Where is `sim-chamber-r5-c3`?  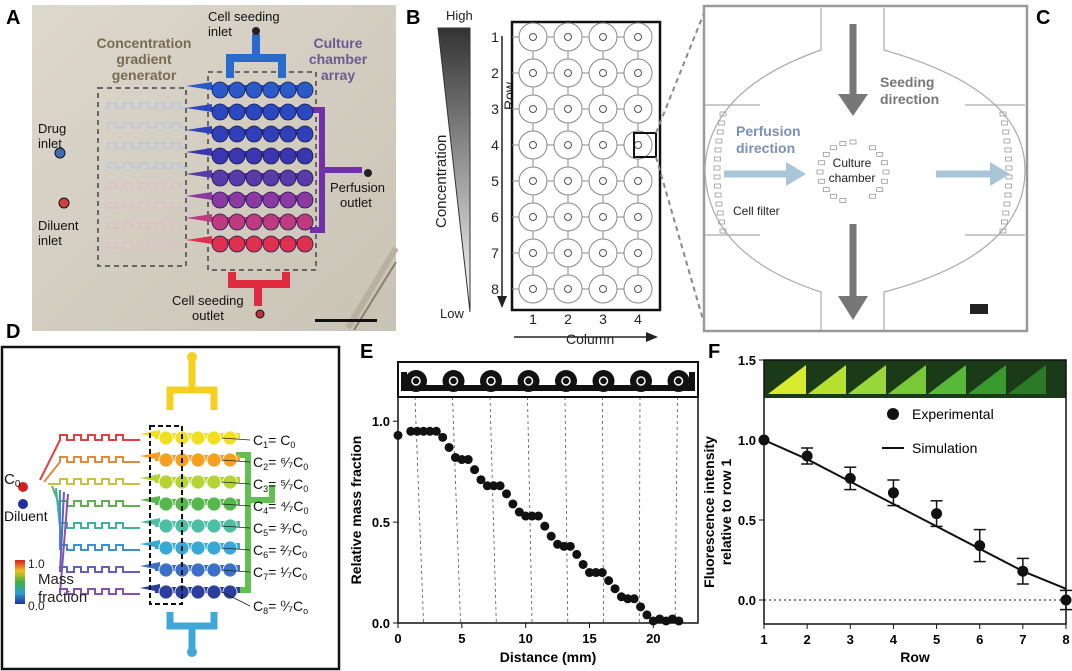
sim-chamber-r5-c3 is located at coordinates (198, 526).